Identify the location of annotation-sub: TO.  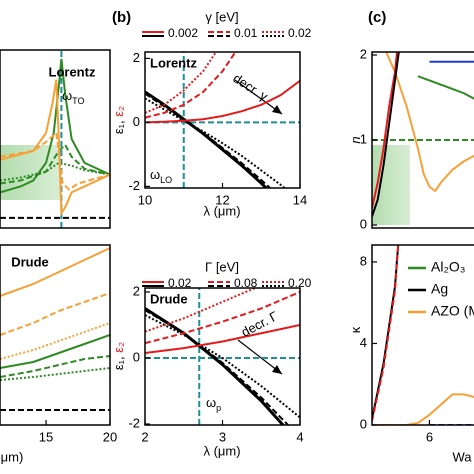
(78, 101).